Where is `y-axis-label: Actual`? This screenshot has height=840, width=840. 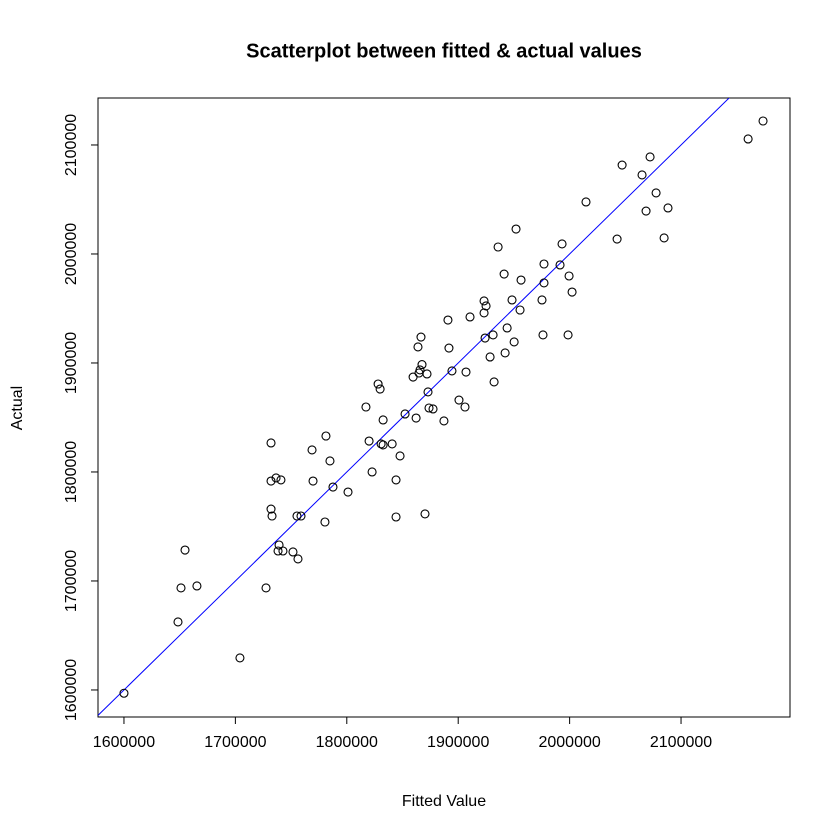 y-axis-label: Actual is located at coordinates (17, 408).